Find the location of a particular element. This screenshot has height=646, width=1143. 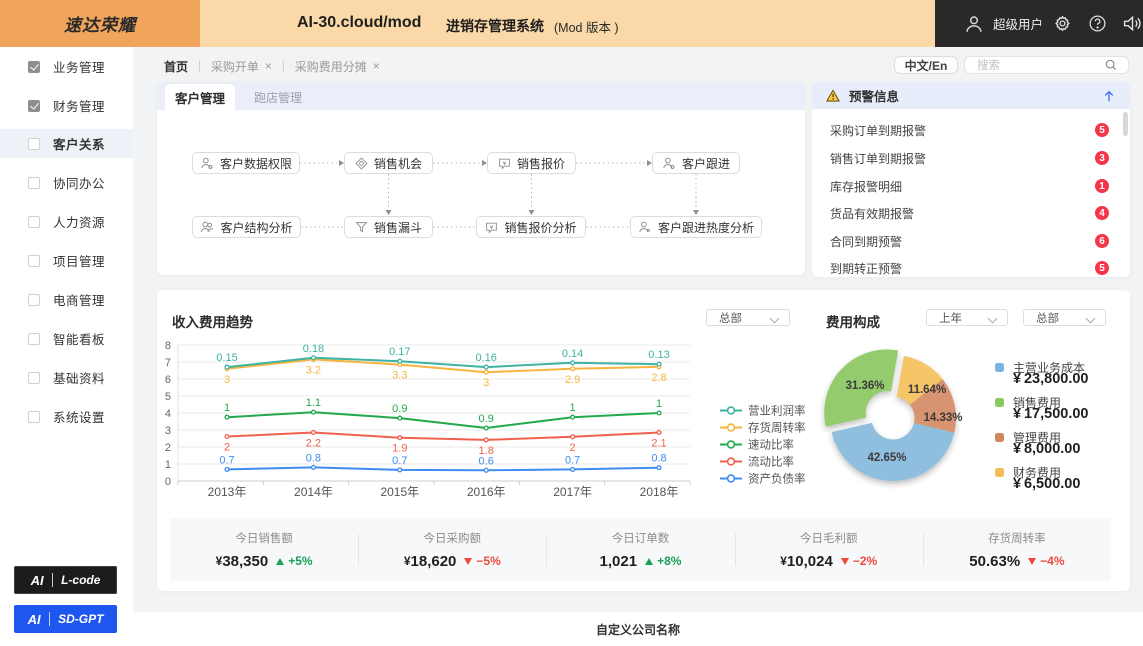

svg-text: 31.36% is located at coordinates (864, 386).